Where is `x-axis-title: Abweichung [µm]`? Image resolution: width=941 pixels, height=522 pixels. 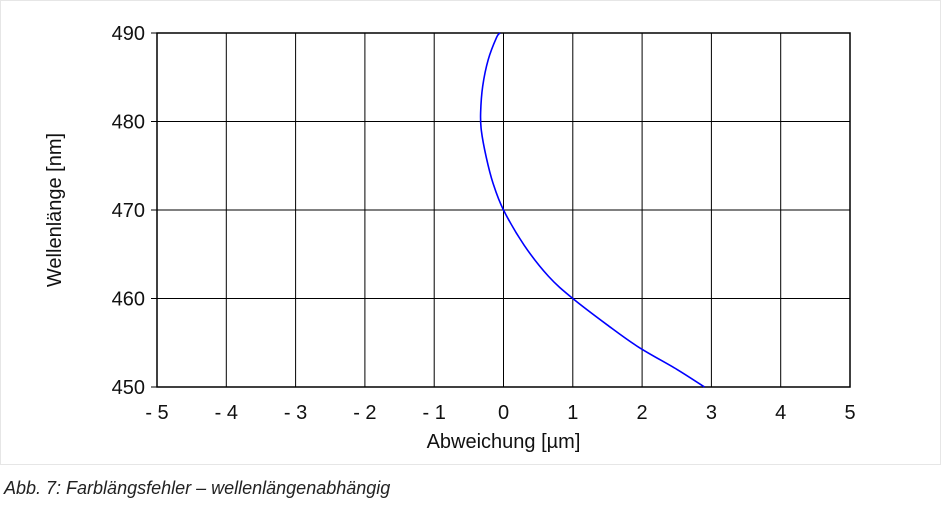
x-axis-title: Abweichung [µm] is located at coordinates (504, 442).